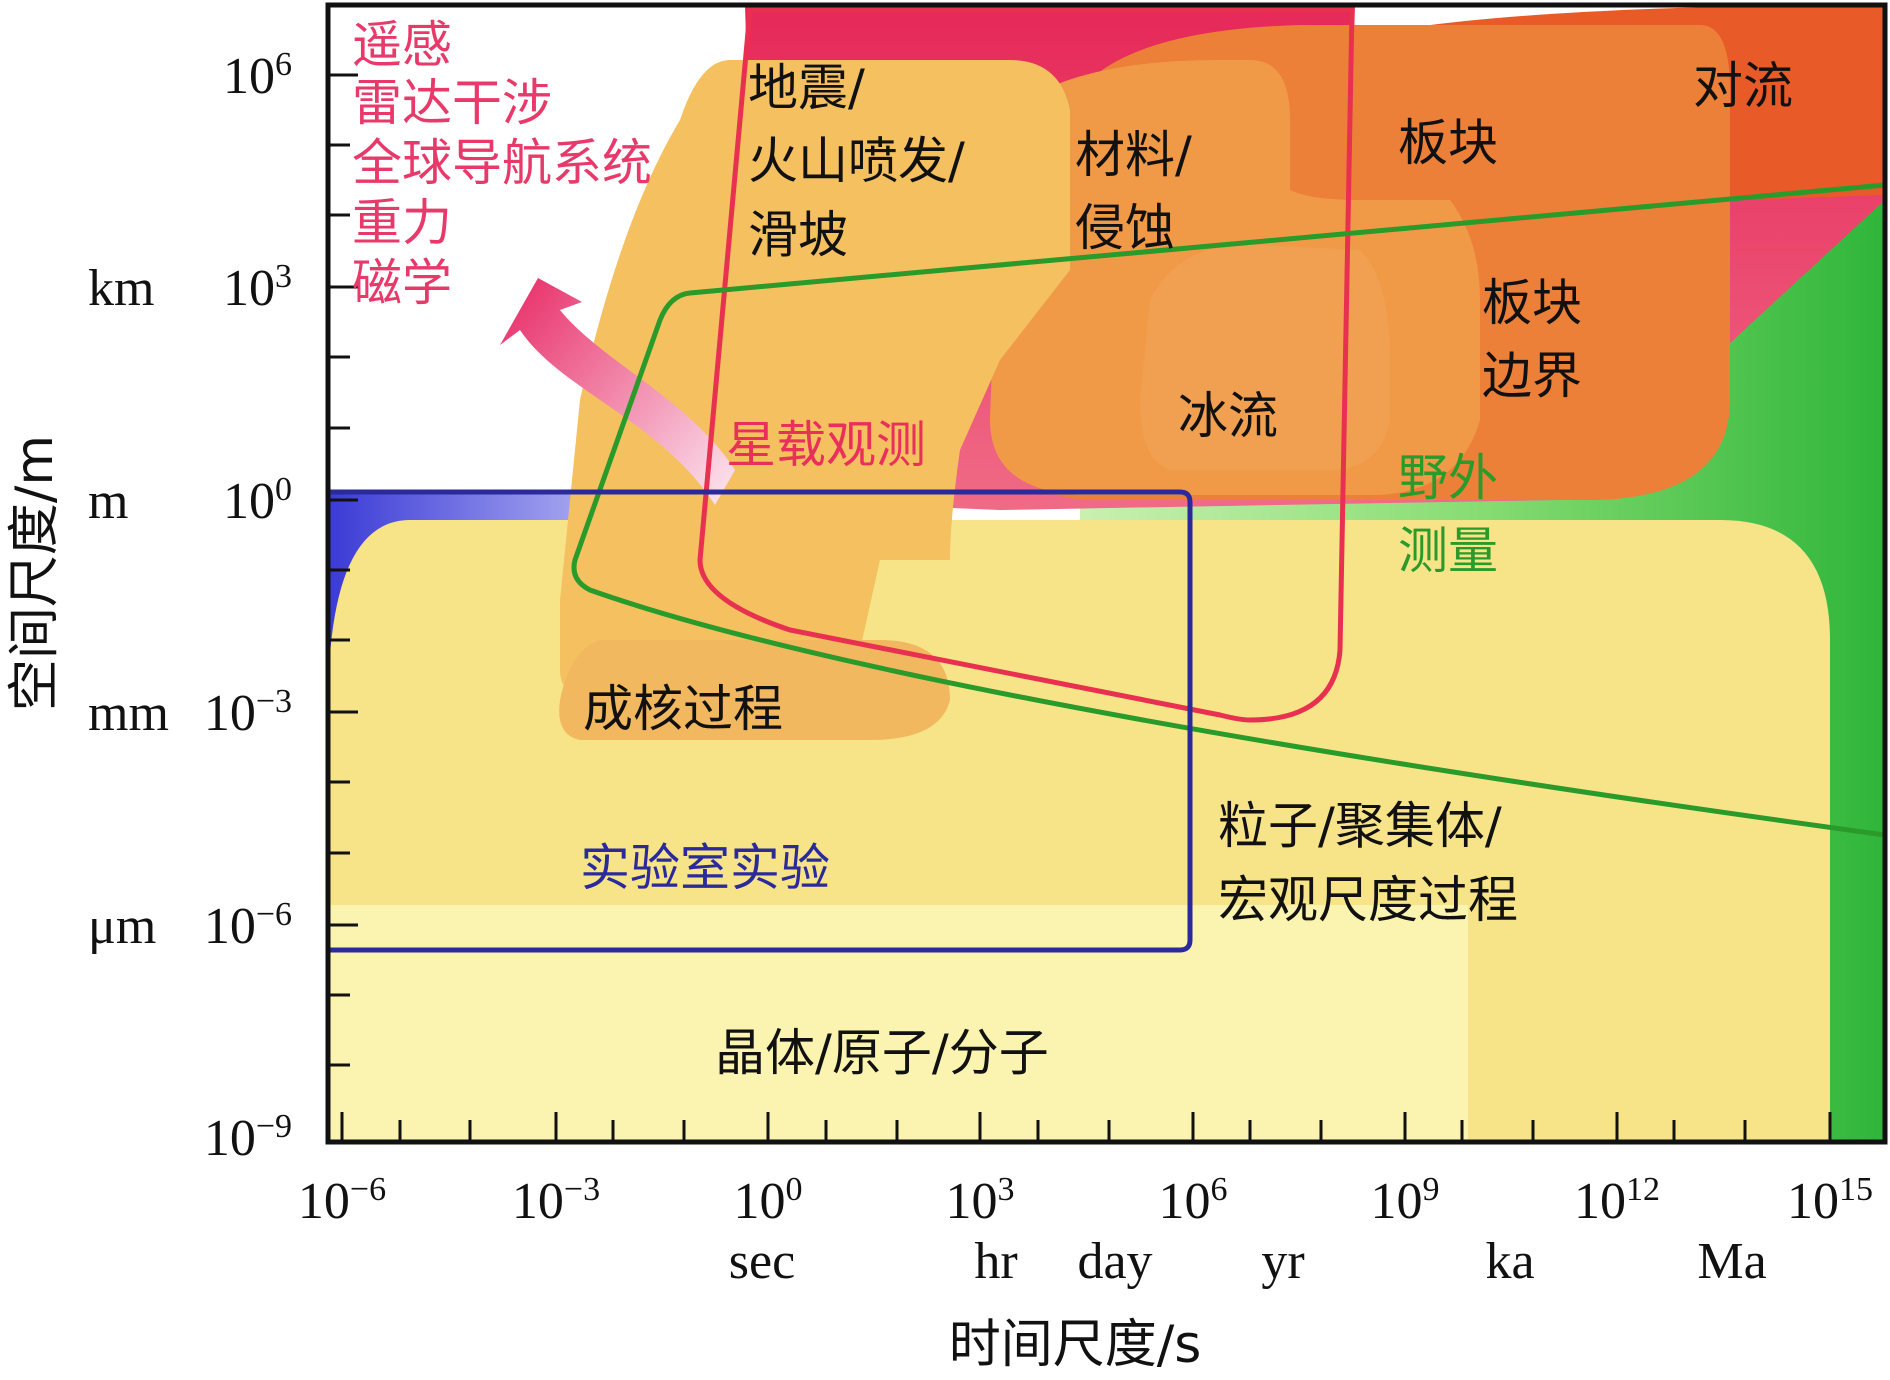 Image resolution: width=1890 pixels, height=1380 pixels. I want to click on earthquake-region-fill, so click(815, 380).